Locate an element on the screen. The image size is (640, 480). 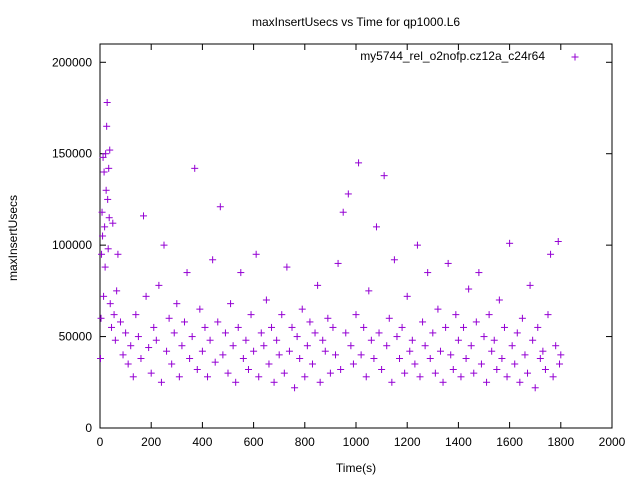
x-tick-label: 1000 is located at coordinates (356, 442).